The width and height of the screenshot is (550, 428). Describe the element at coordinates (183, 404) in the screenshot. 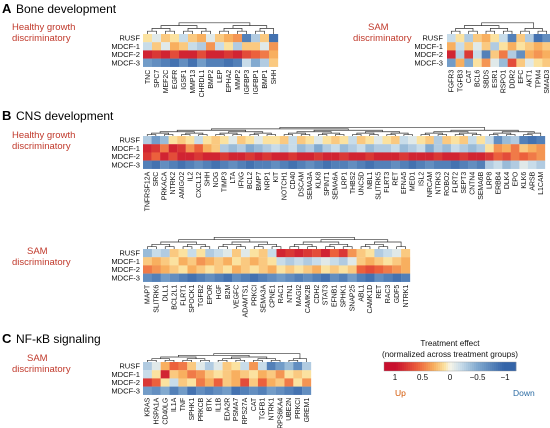

I see `column-label: TNF` at that location.